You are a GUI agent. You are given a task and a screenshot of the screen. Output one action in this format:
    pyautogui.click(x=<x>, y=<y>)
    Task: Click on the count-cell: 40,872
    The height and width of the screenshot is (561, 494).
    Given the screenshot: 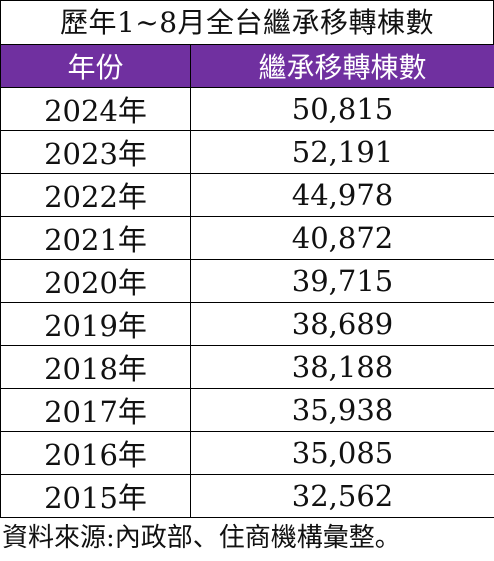 What is the action you would take?
    pyautogui.click(x=342, y=238)
    